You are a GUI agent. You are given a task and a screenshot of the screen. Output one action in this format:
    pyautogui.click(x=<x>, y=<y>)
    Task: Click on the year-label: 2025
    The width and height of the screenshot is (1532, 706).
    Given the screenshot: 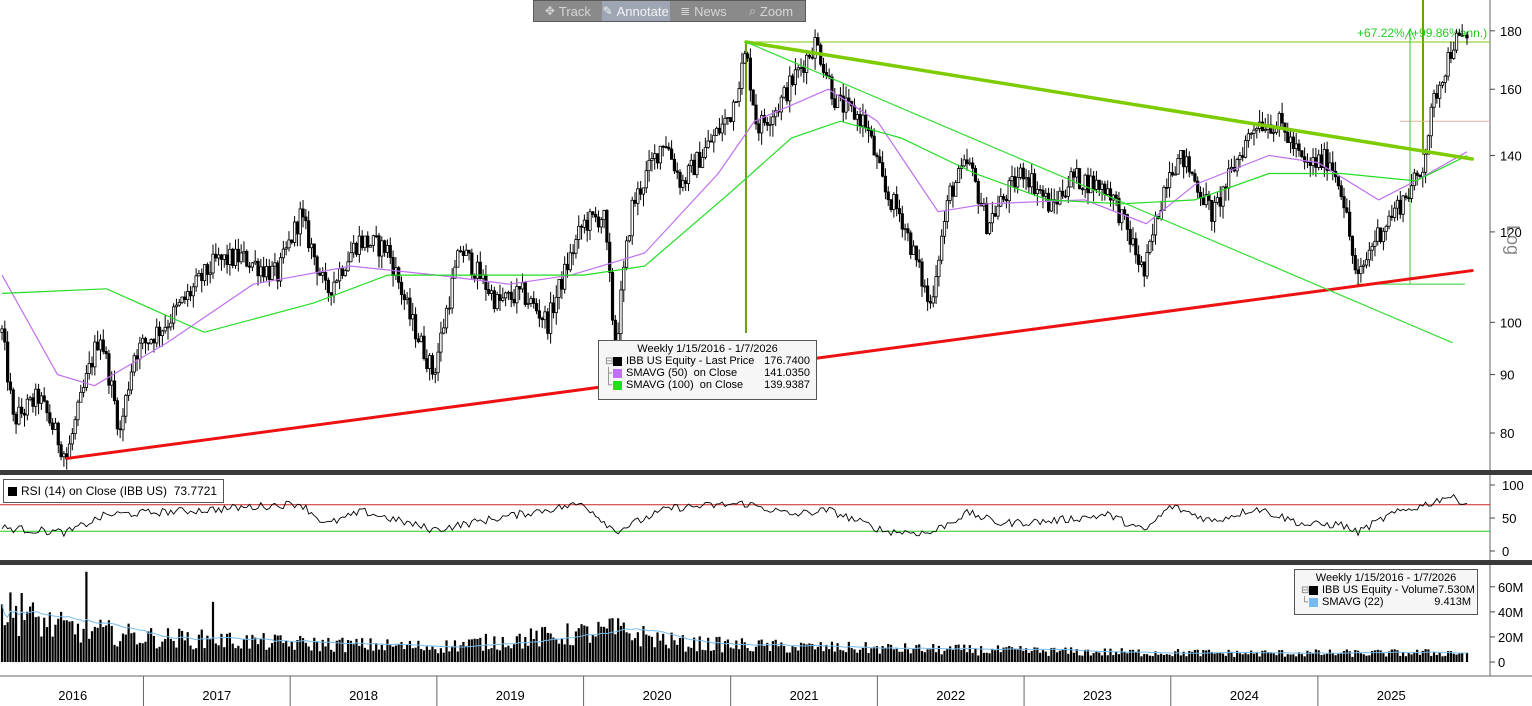 What is the action you would take?
    pyautogui.click(x=1391, y=695)
    